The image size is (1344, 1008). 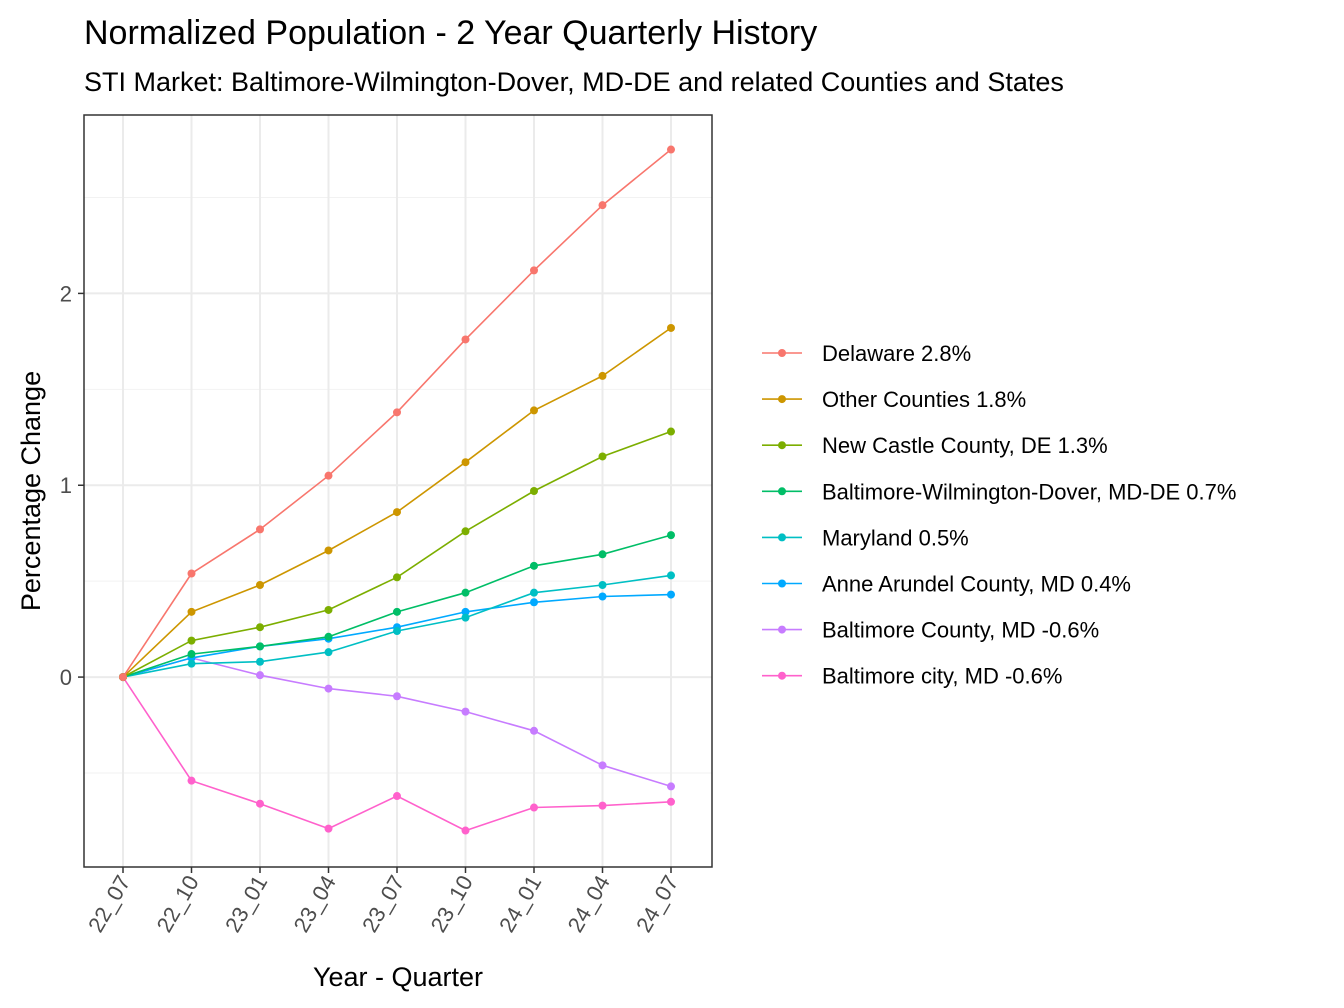 What do you see at coordinates (315, 903) in the screenshot?
I see `x-tick-label: 23_04` at bounding box center [315, 903].